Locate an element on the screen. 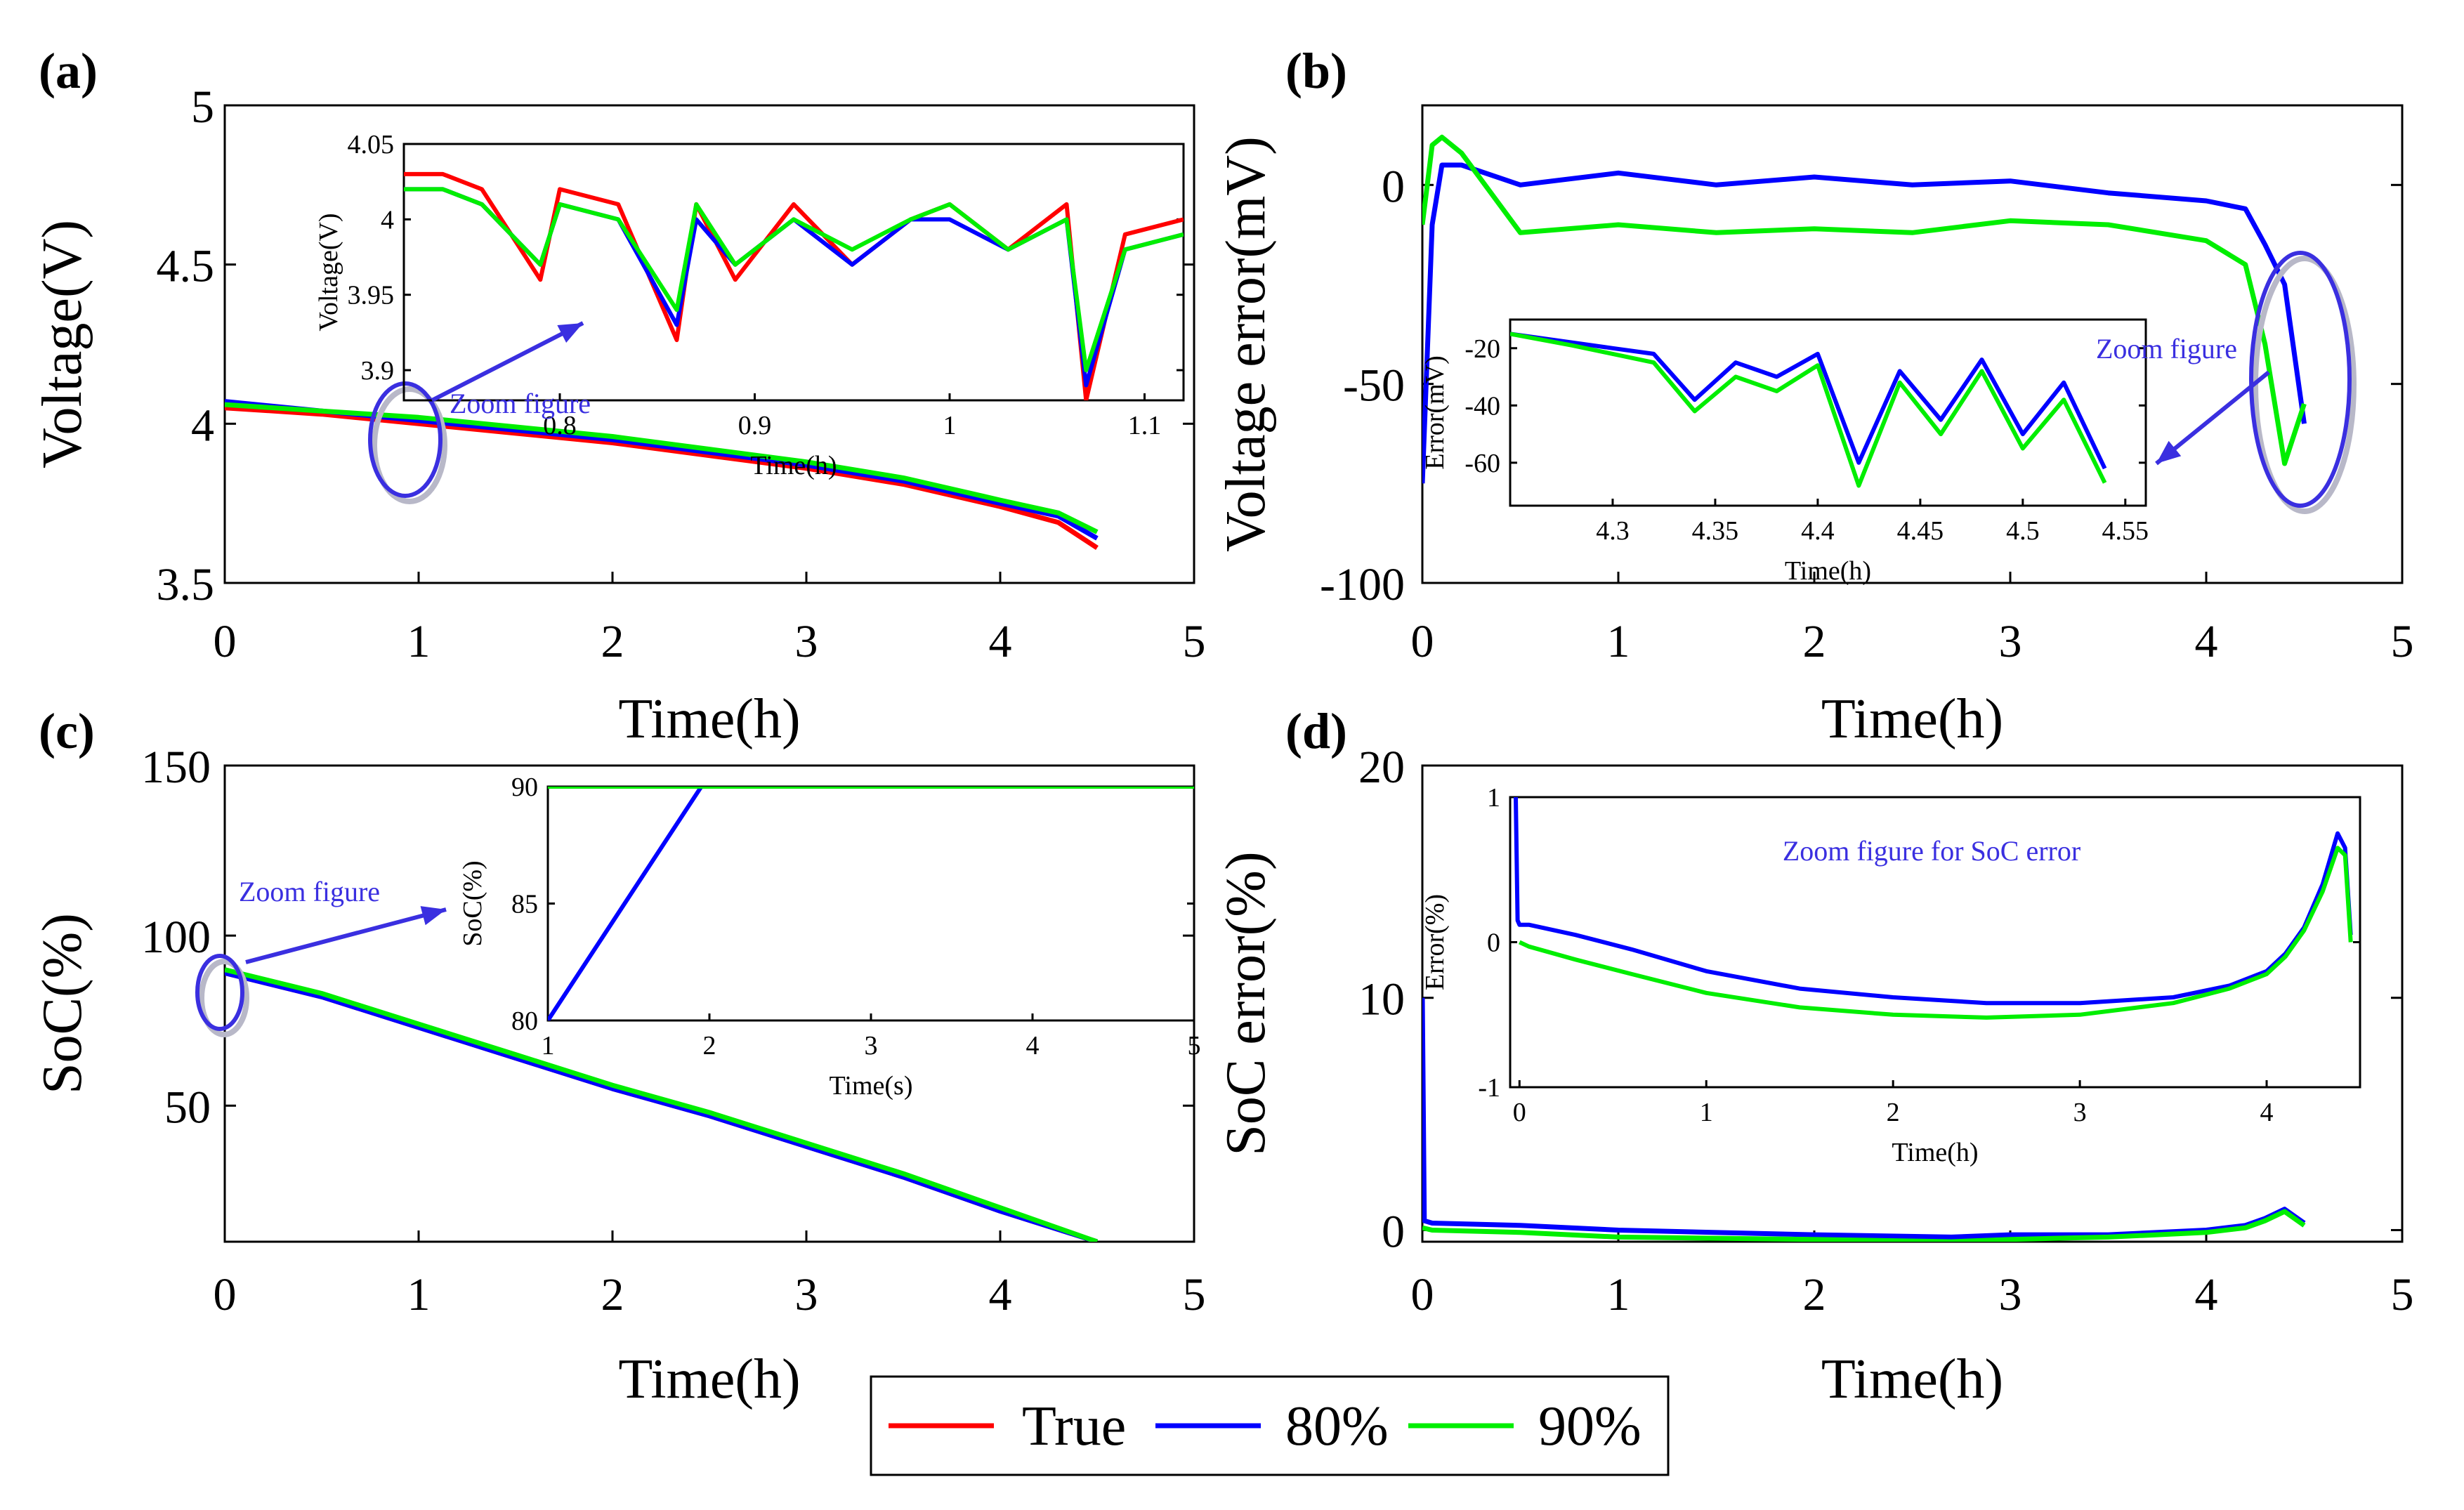 The height and width of the screenshot is (1510, 2464). panel-b-inset-xtick-label: 4.3 is located at coordinates (1613, 531).